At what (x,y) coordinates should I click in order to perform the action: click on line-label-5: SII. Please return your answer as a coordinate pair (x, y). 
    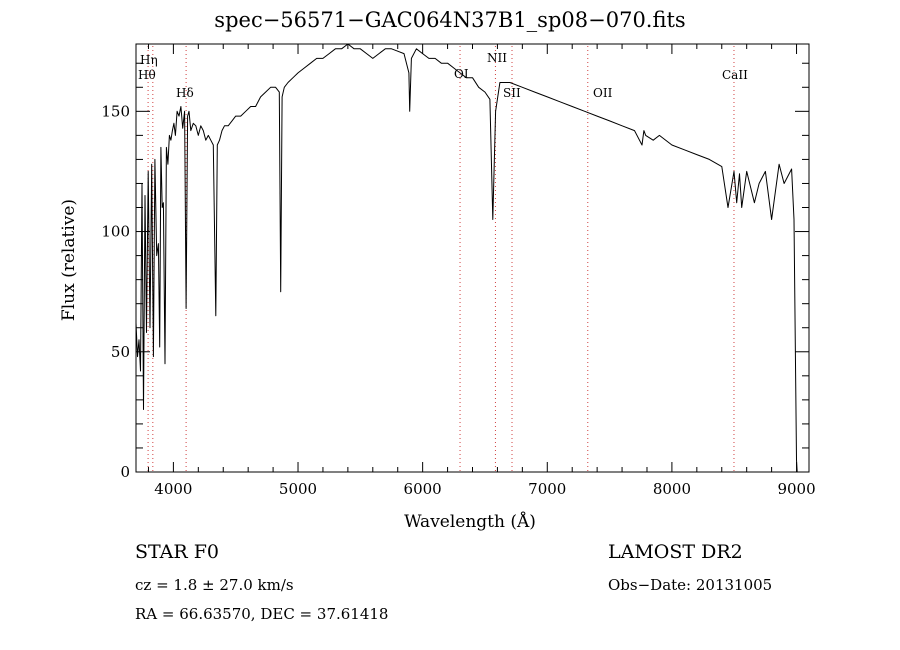
    Looking at the image, I should click on (512, 93).